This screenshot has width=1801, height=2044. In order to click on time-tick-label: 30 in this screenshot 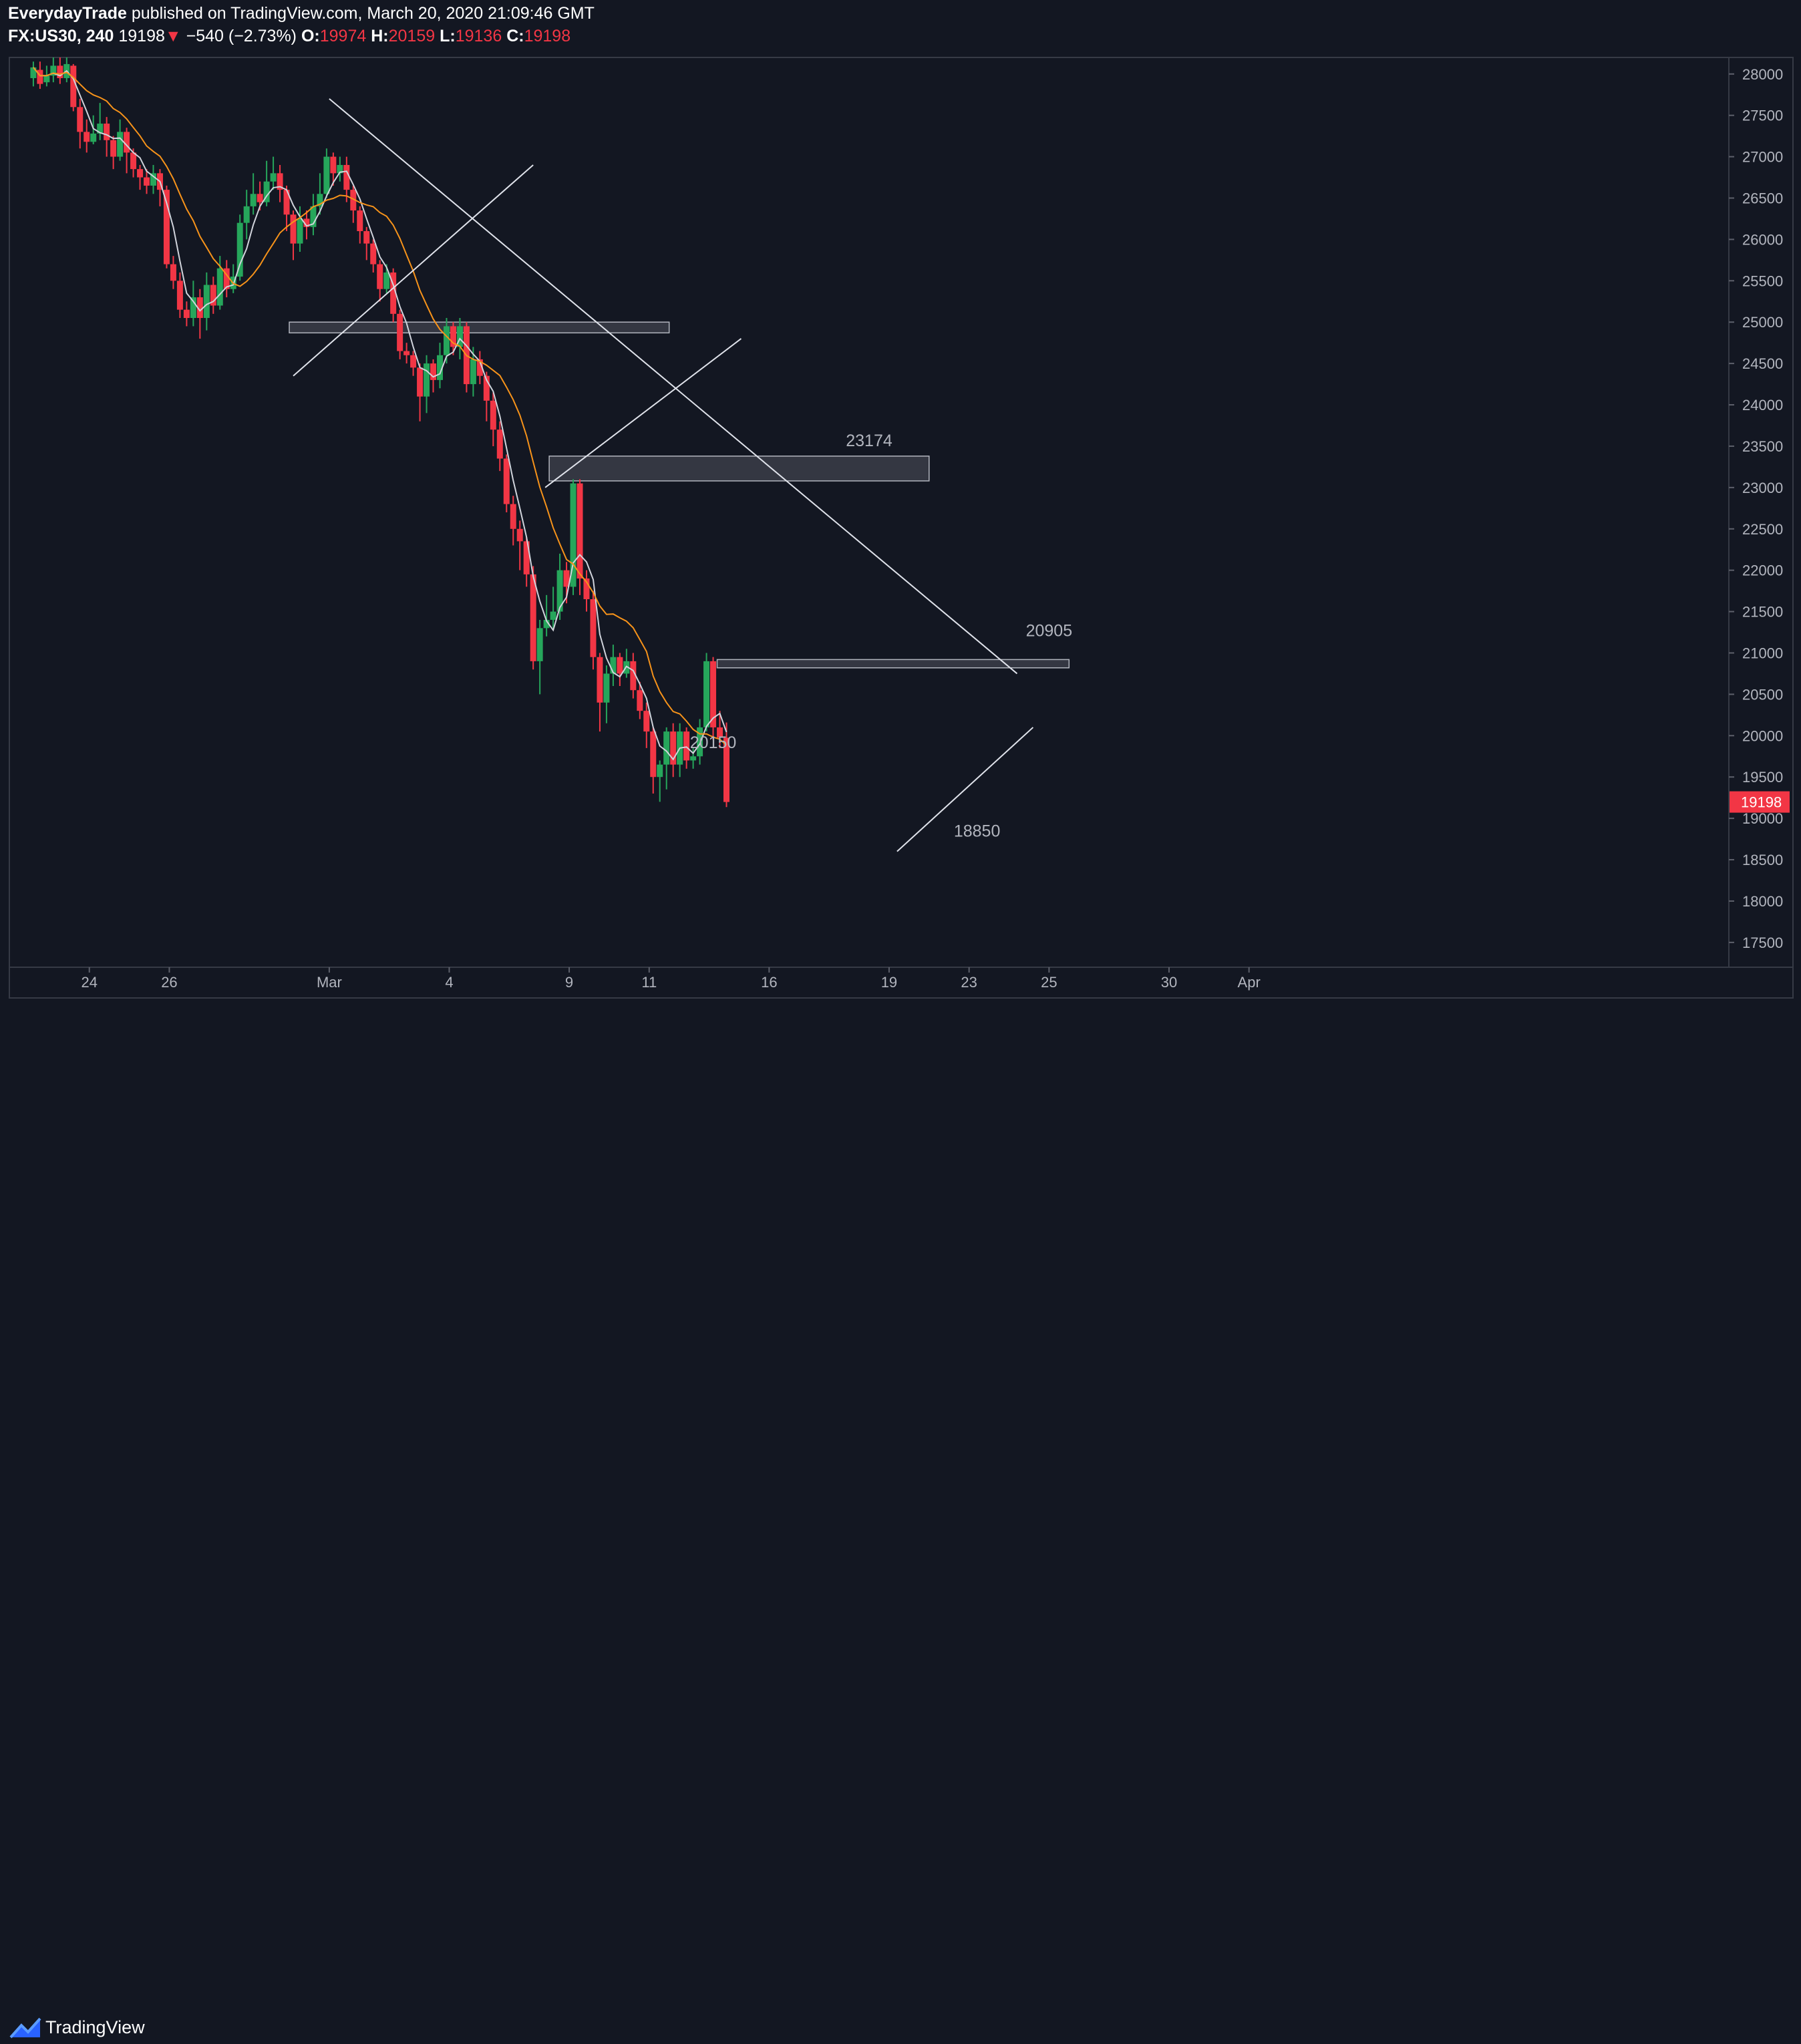, I will do `click(1169, 982)`.